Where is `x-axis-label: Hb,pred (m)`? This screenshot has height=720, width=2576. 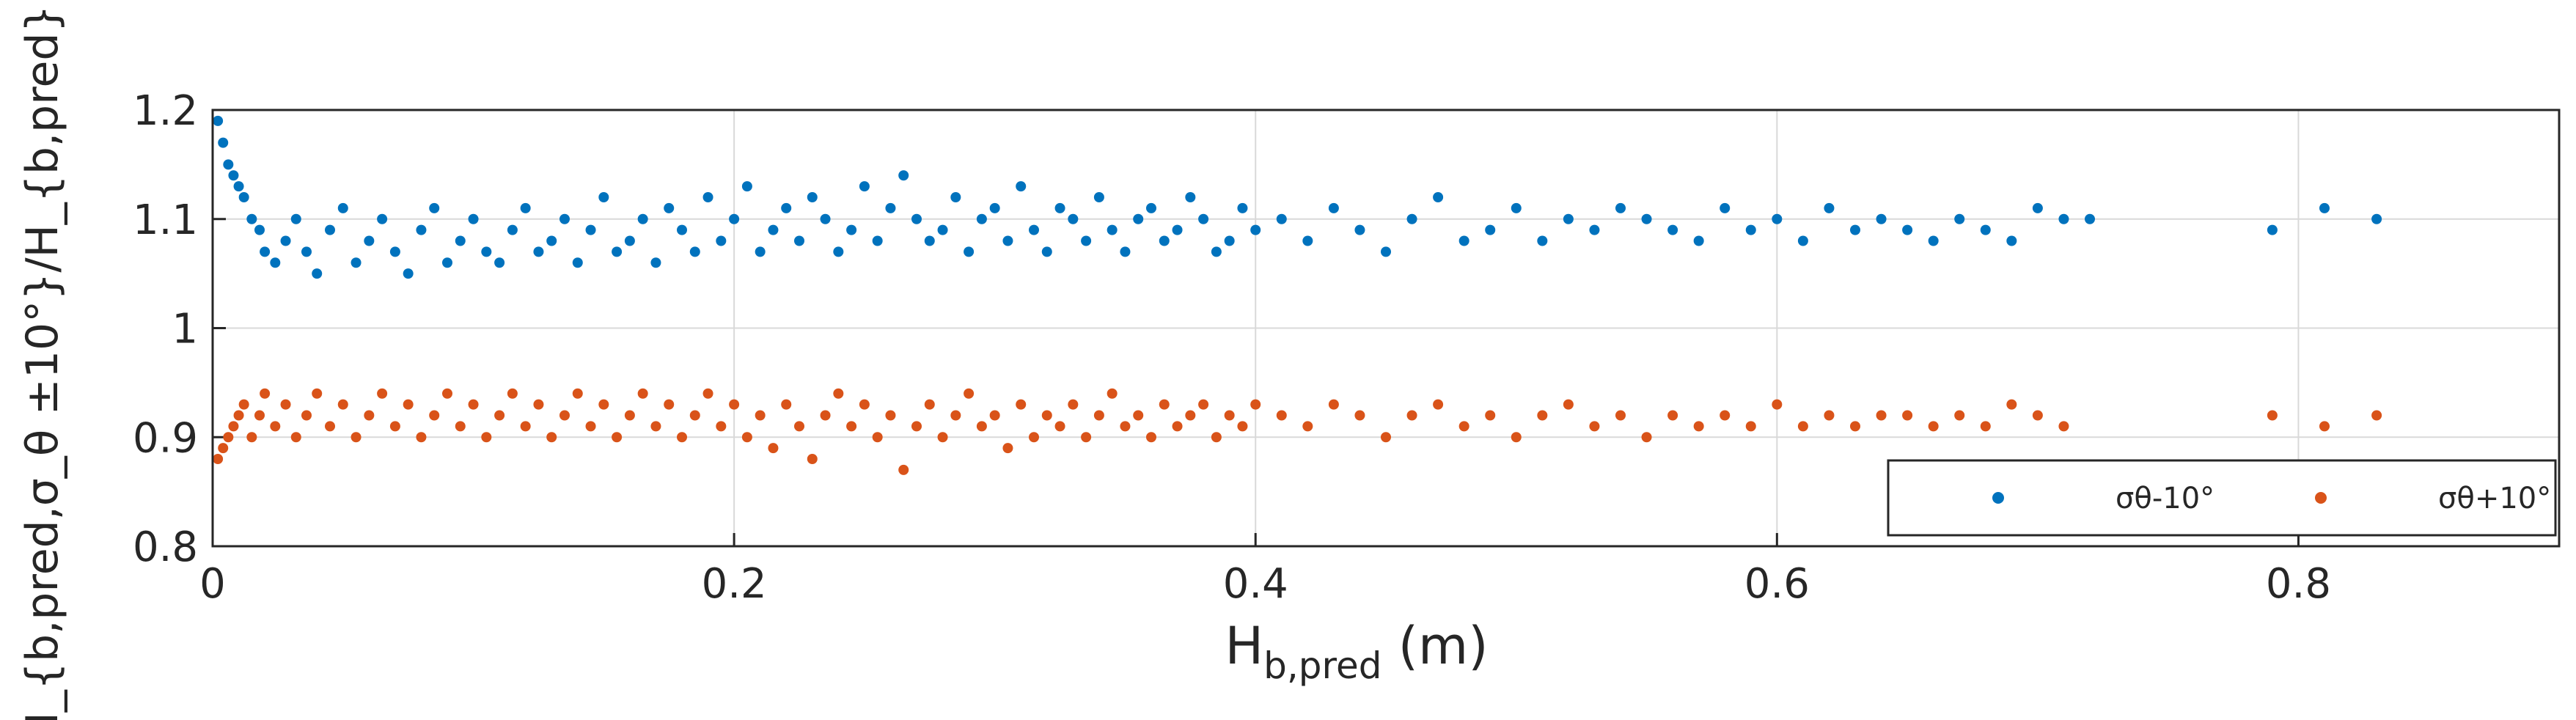 x-axis-label: Hb,pred (m) is located at coordinates (1357, 651).